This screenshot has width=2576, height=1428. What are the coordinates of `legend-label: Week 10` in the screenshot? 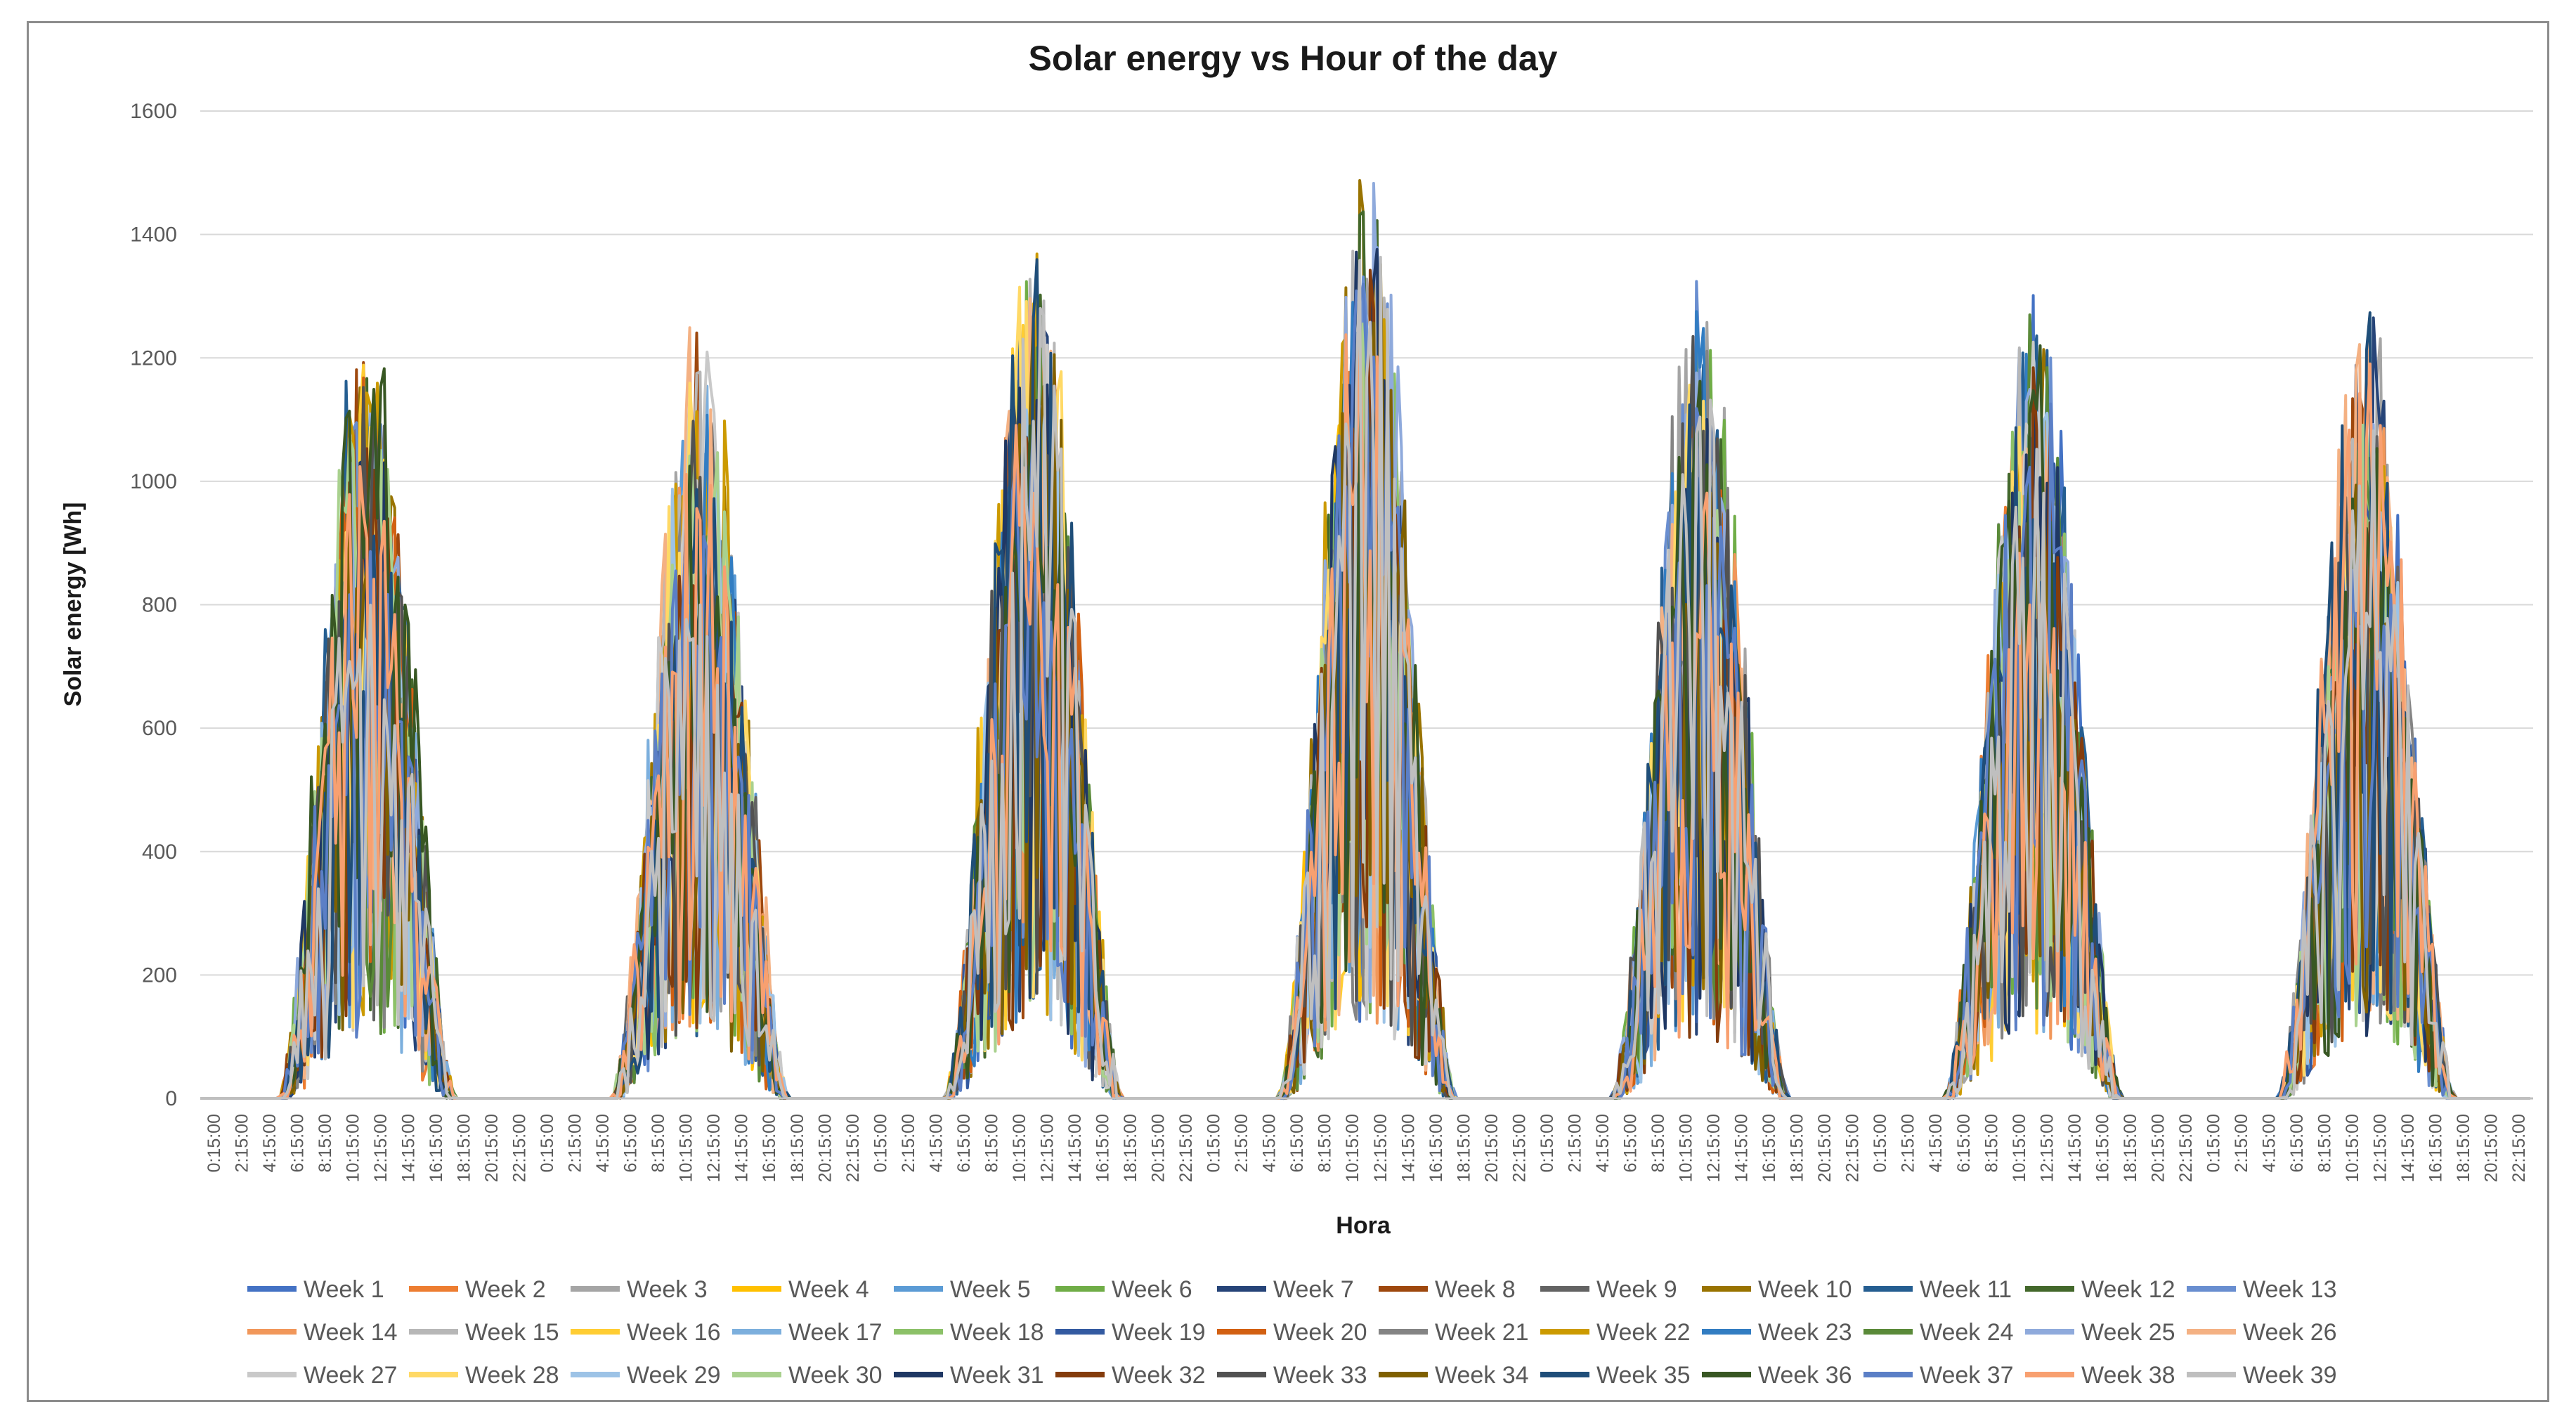 It's located at (1805, 1289).